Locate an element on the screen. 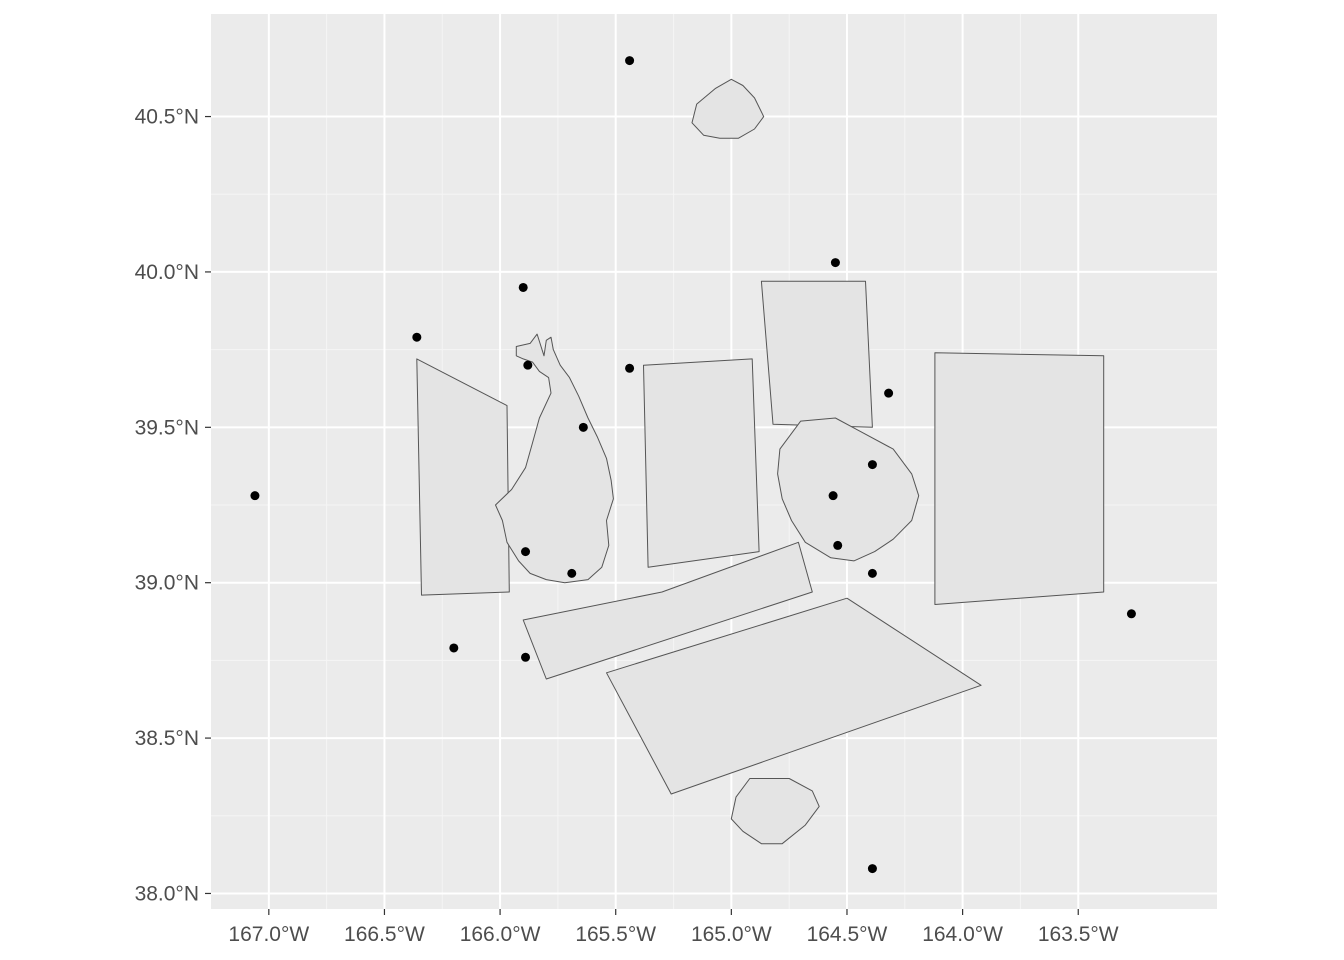 The height and width of the screenshot is (960, 1344). x-tick-label: 163.5°W is located at coordinates (1078, 934).